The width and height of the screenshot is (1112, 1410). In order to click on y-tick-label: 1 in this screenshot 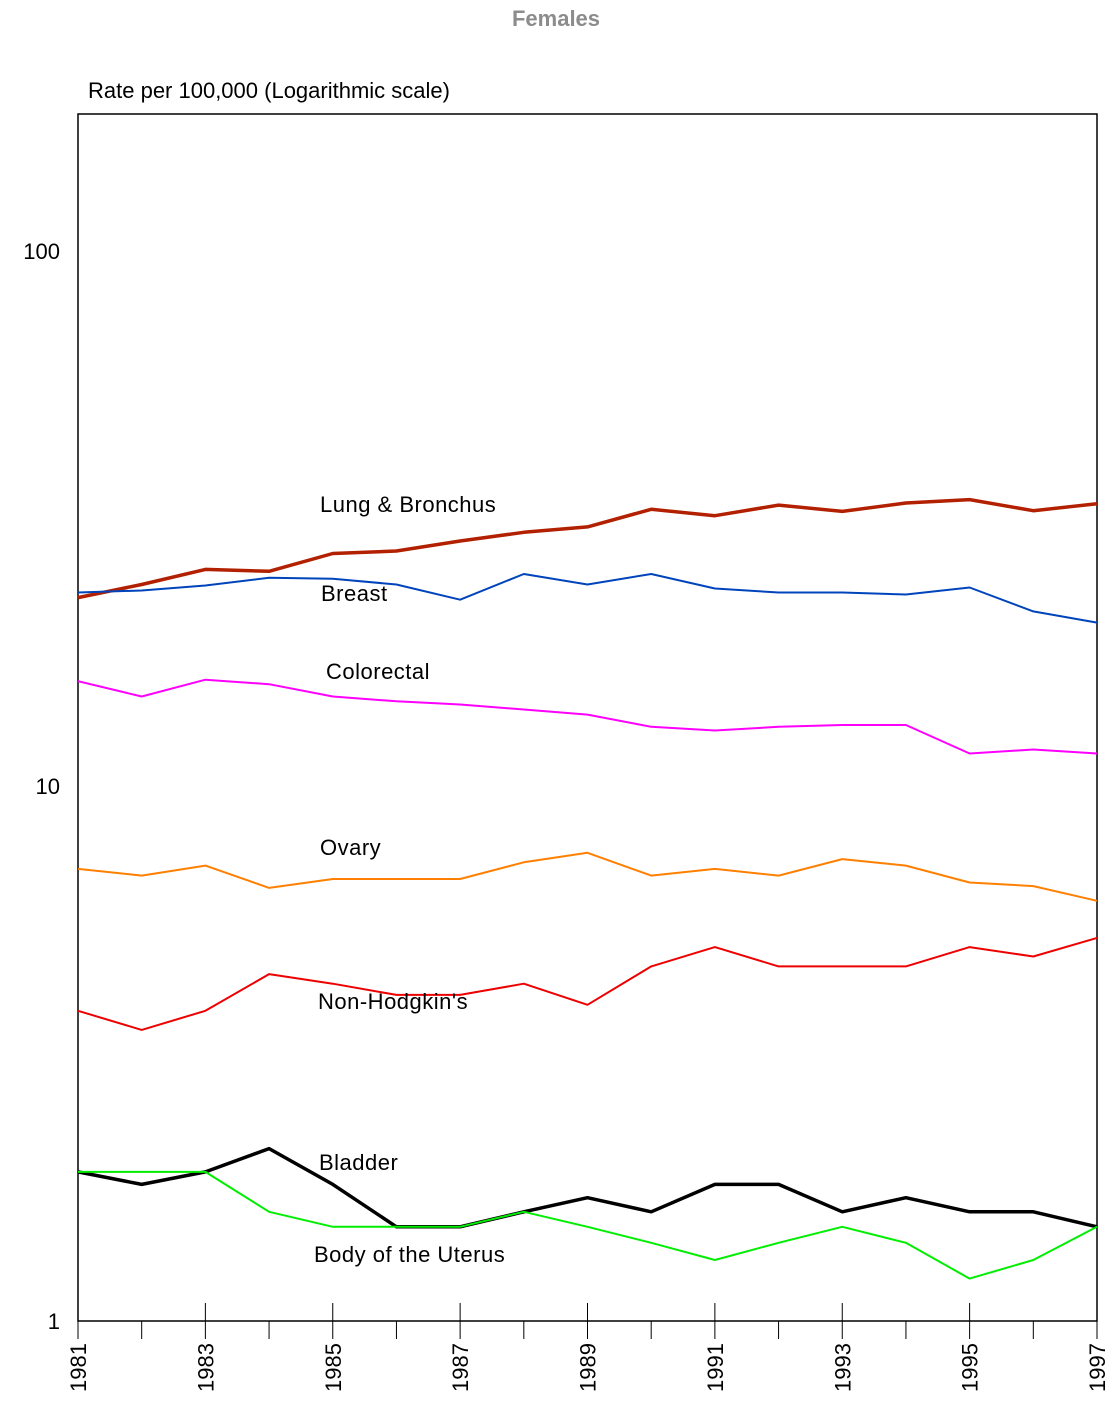, I will do `click(54, 1321)`.